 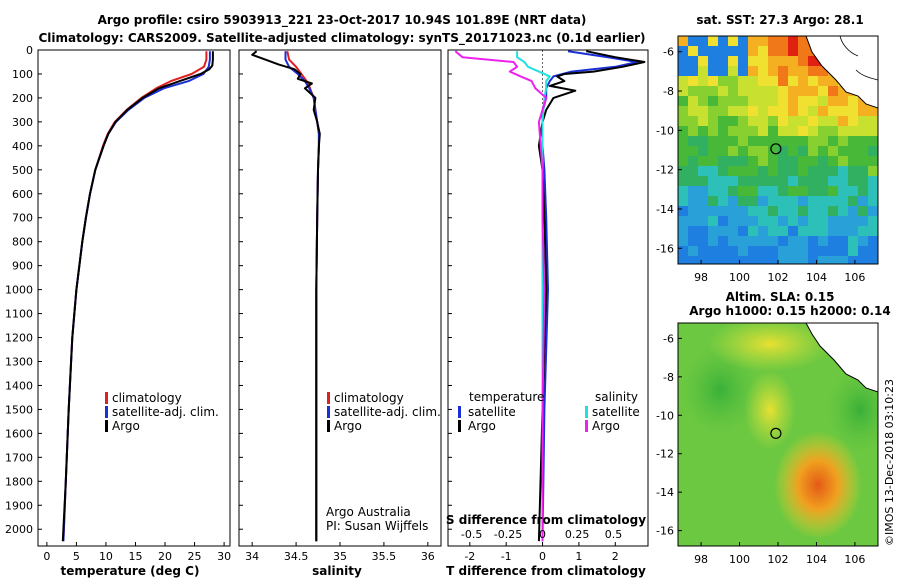 What do you see at coordinates (760, 449) in the screenshot?
I see `sla-map-axes: 98 100 102 104 106 -6 -8 -10 -12 -14 -16` at bounding box center [760, 449].